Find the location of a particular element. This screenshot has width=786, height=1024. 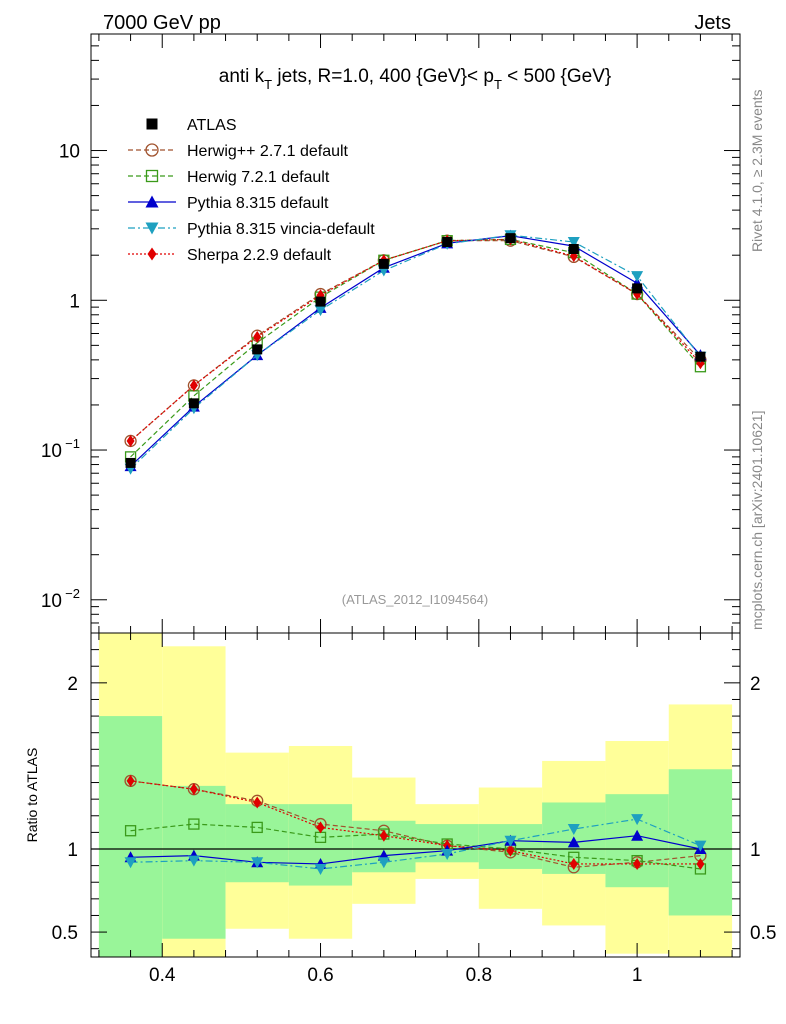

ratio-line-pythia-8-315-vincia-default is located at coordinates (415, 844).